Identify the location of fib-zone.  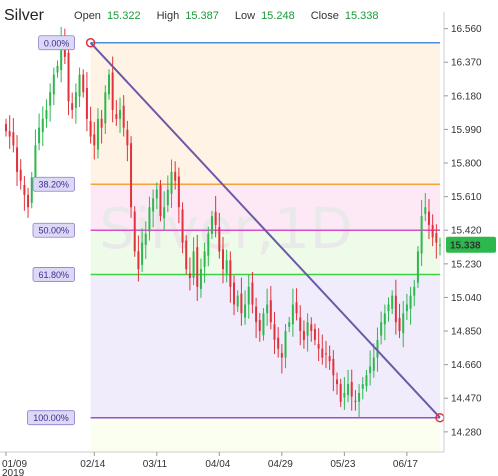
(265, 252).